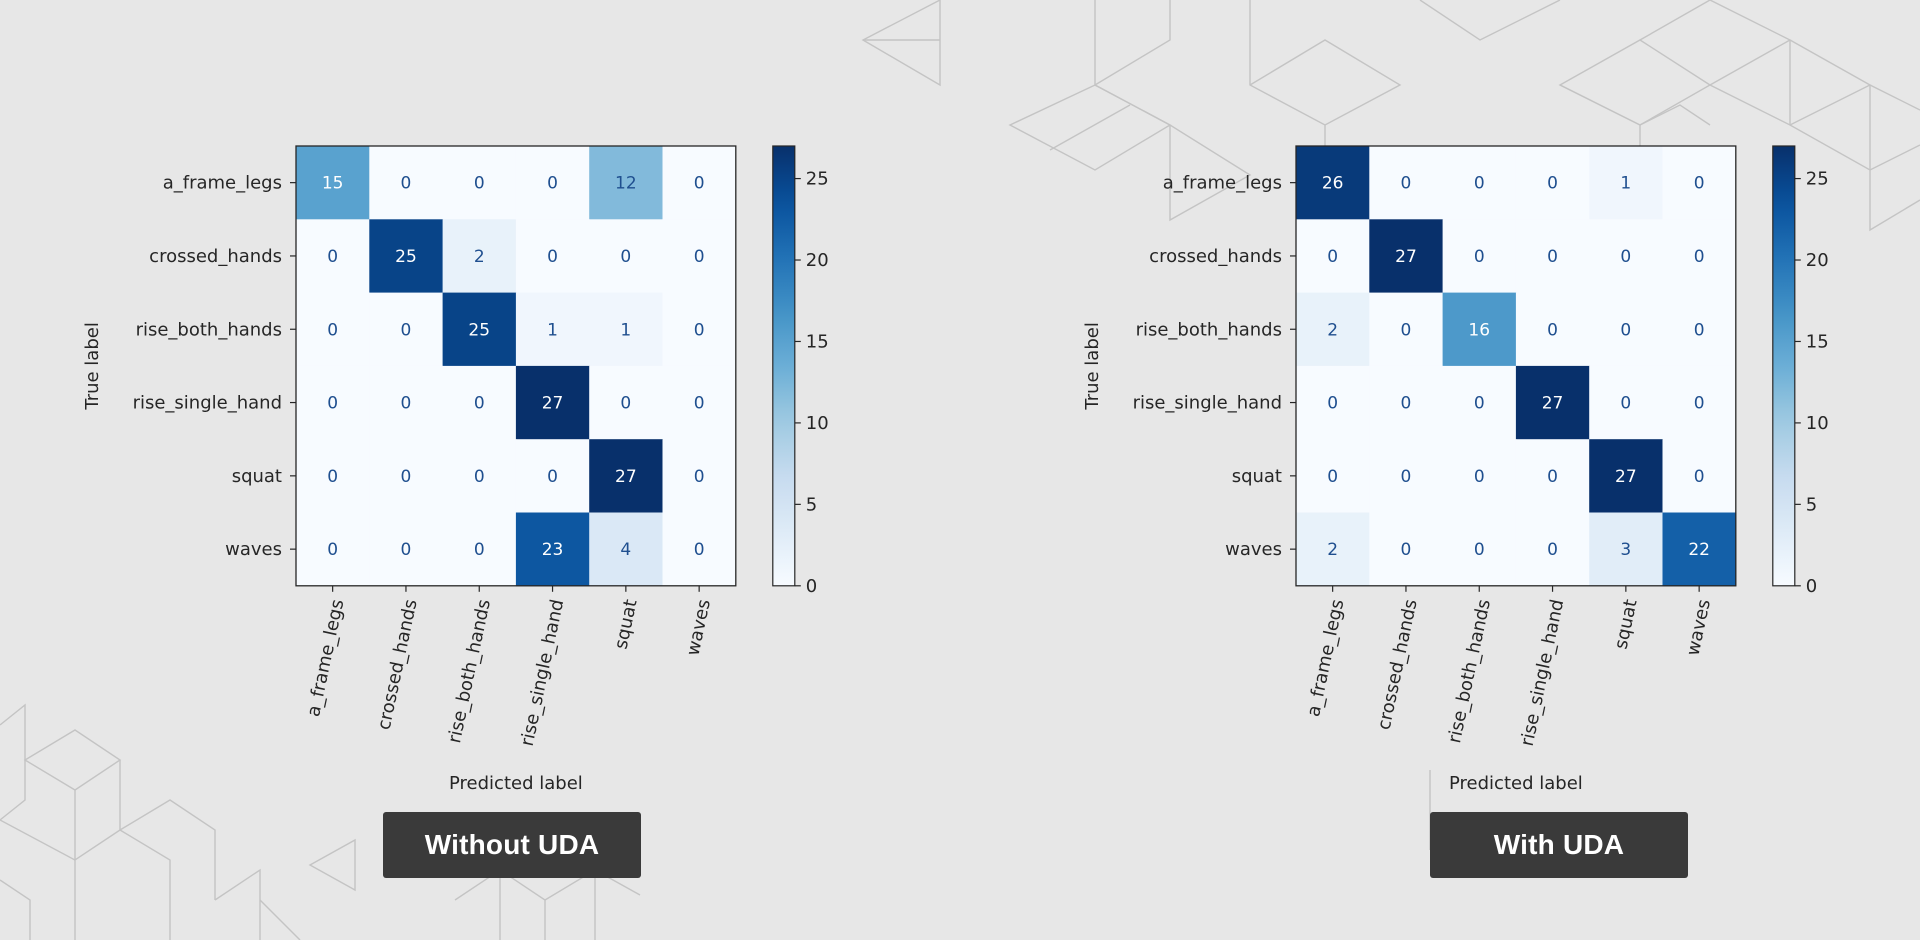  Describe the element at coordinates (325, 658) in the screenshot. I see `x-tick-label: a_frame_legs` at that location.